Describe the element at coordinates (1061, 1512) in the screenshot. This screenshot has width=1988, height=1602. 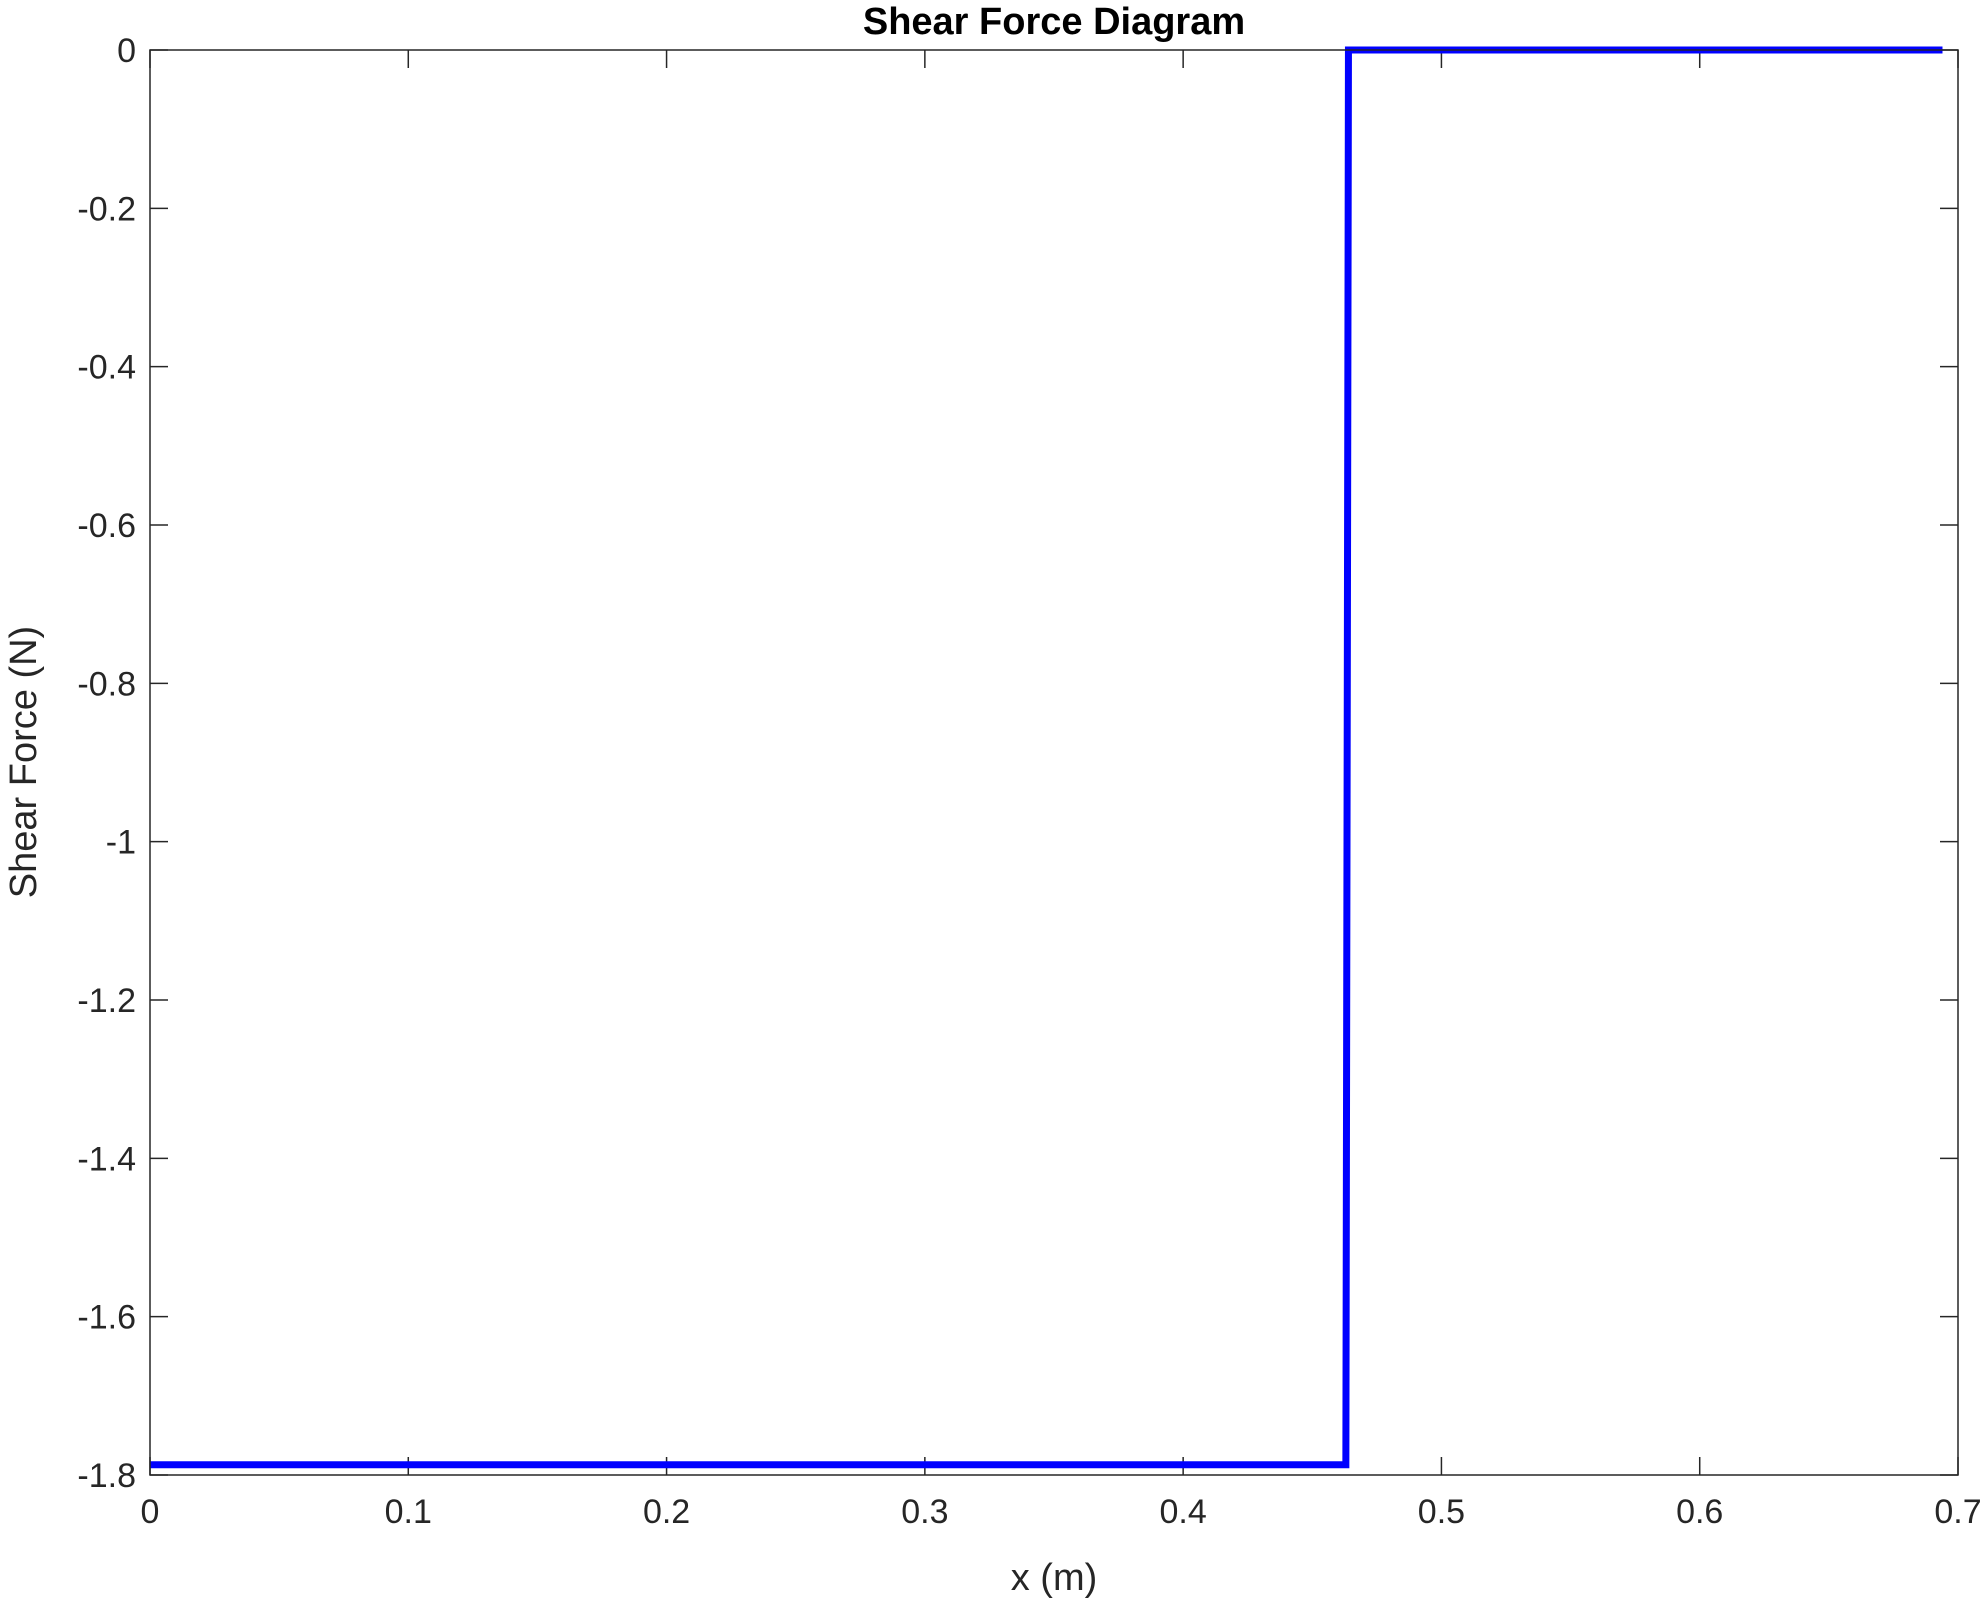
I see `x-tick-labels: 0 0.1 0.2 0.3 0.4 0.5 0.6 0.7` at that location.